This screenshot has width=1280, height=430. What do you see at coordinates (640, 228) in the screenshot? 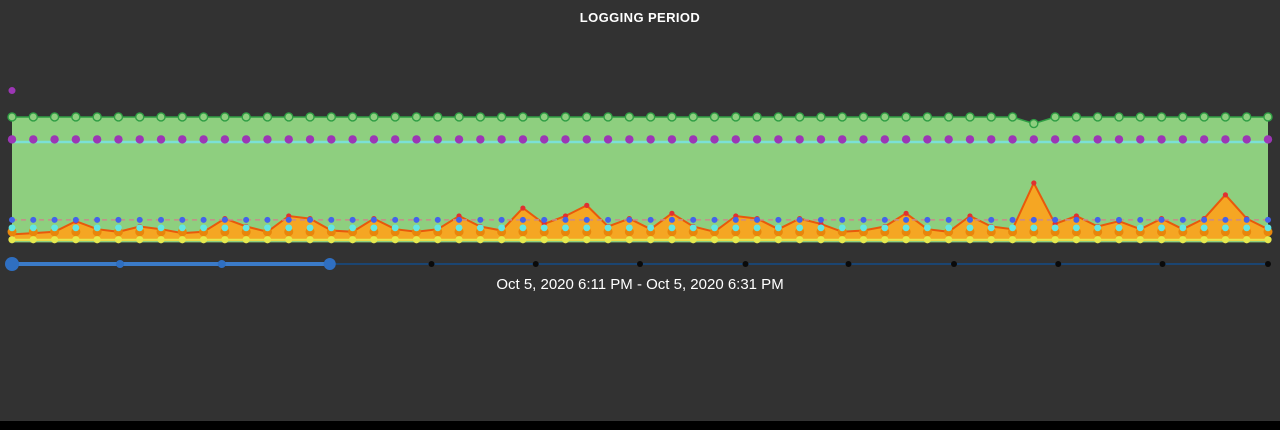
I see `cyan-marker-row` at bounding box center [640, 228].